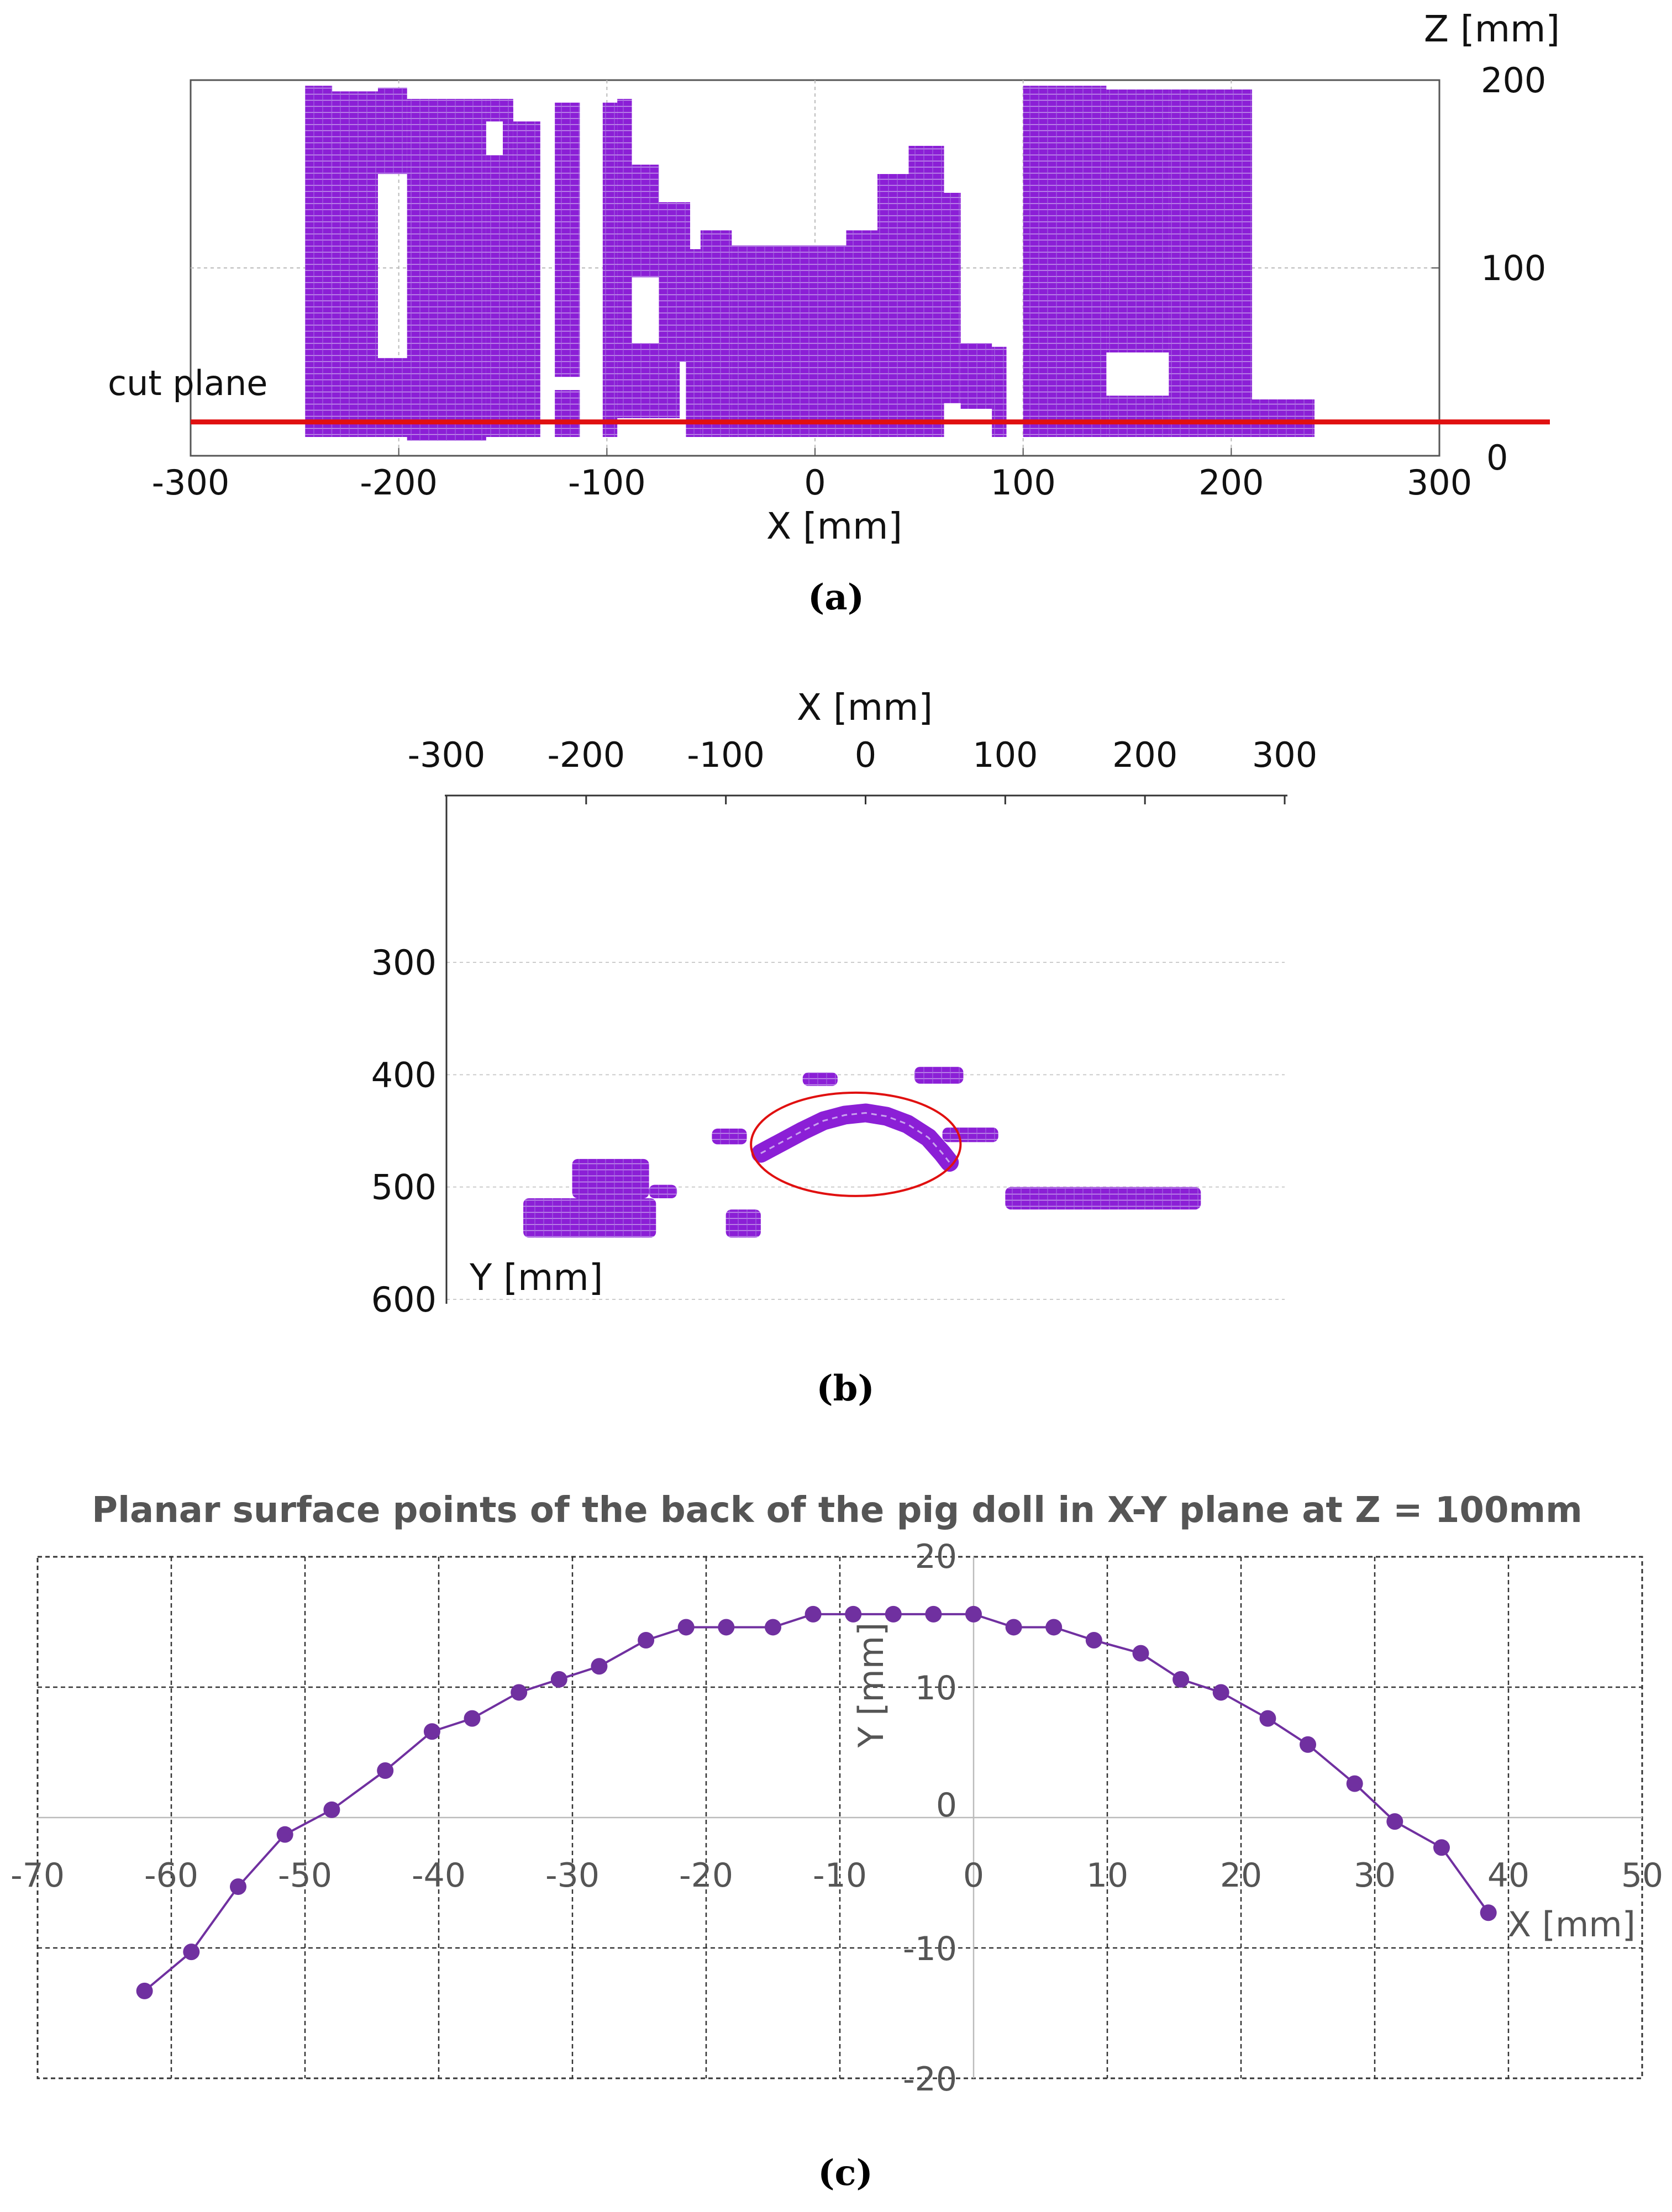 This screenshot has height=2212, width=1672. What do you see at coordinates (1572, 1924) in the screenshot?
I see `panel-c-x-axis-label: X [mm]` at bounding box center [1572, 1924].